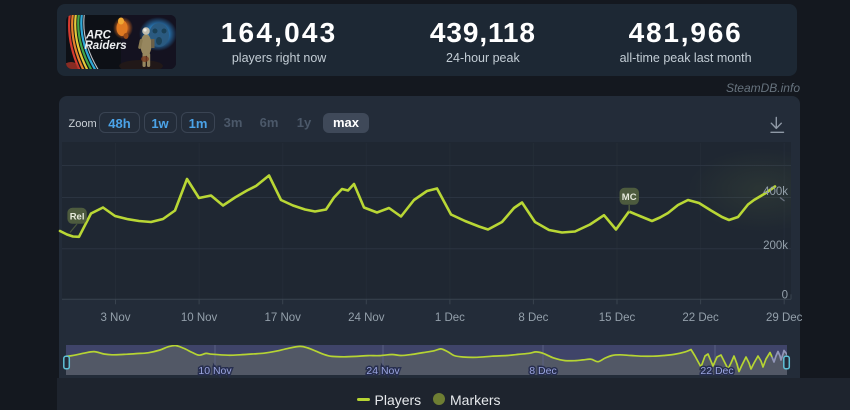  Describe the element at coordinates (629, 197) in the screenshot. I see `svg-text: MC` at that location.